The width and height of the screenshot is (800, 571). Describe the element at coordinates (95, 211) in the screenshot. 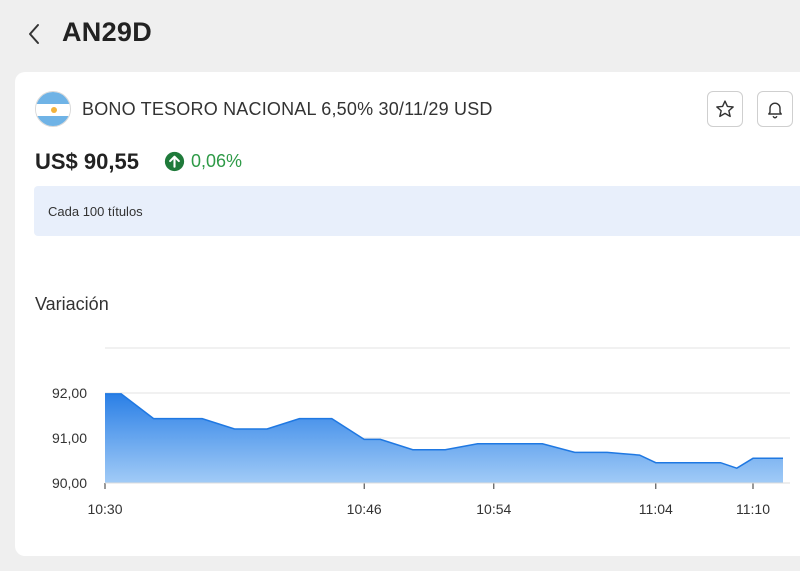

I see `info-text: Cada 100 títulos` at that location.